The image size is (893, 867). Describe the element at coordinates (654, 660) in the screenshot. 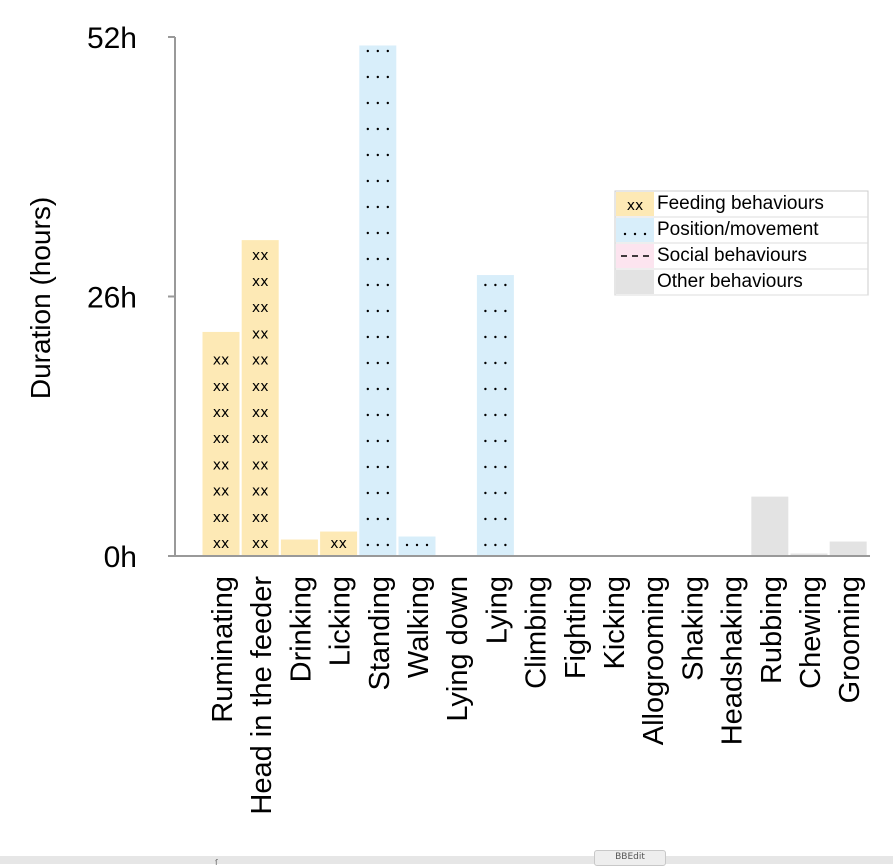

I see `x-tick-label: Allogrooming` at that location.